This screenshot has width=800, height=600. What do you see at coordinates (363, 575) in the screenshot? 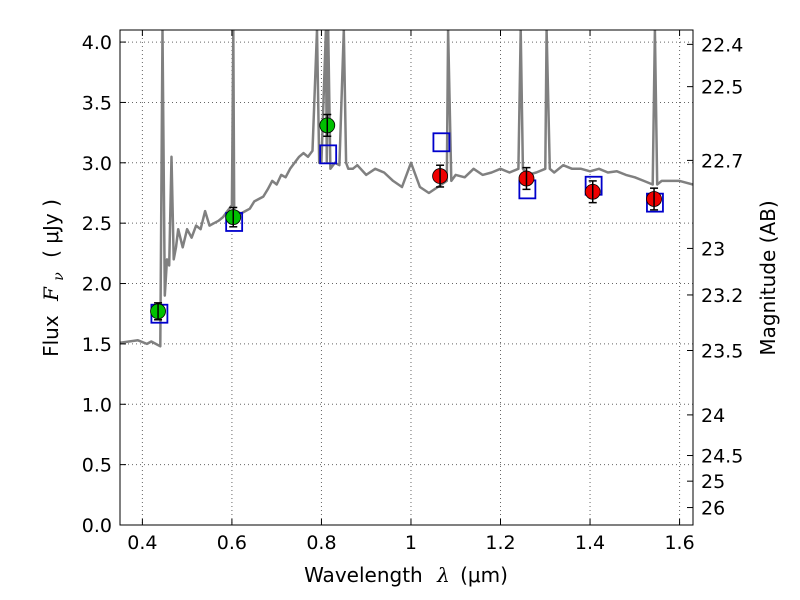
I see `x-axis-label-text: Wavelength` at bounding box center [363, 575].